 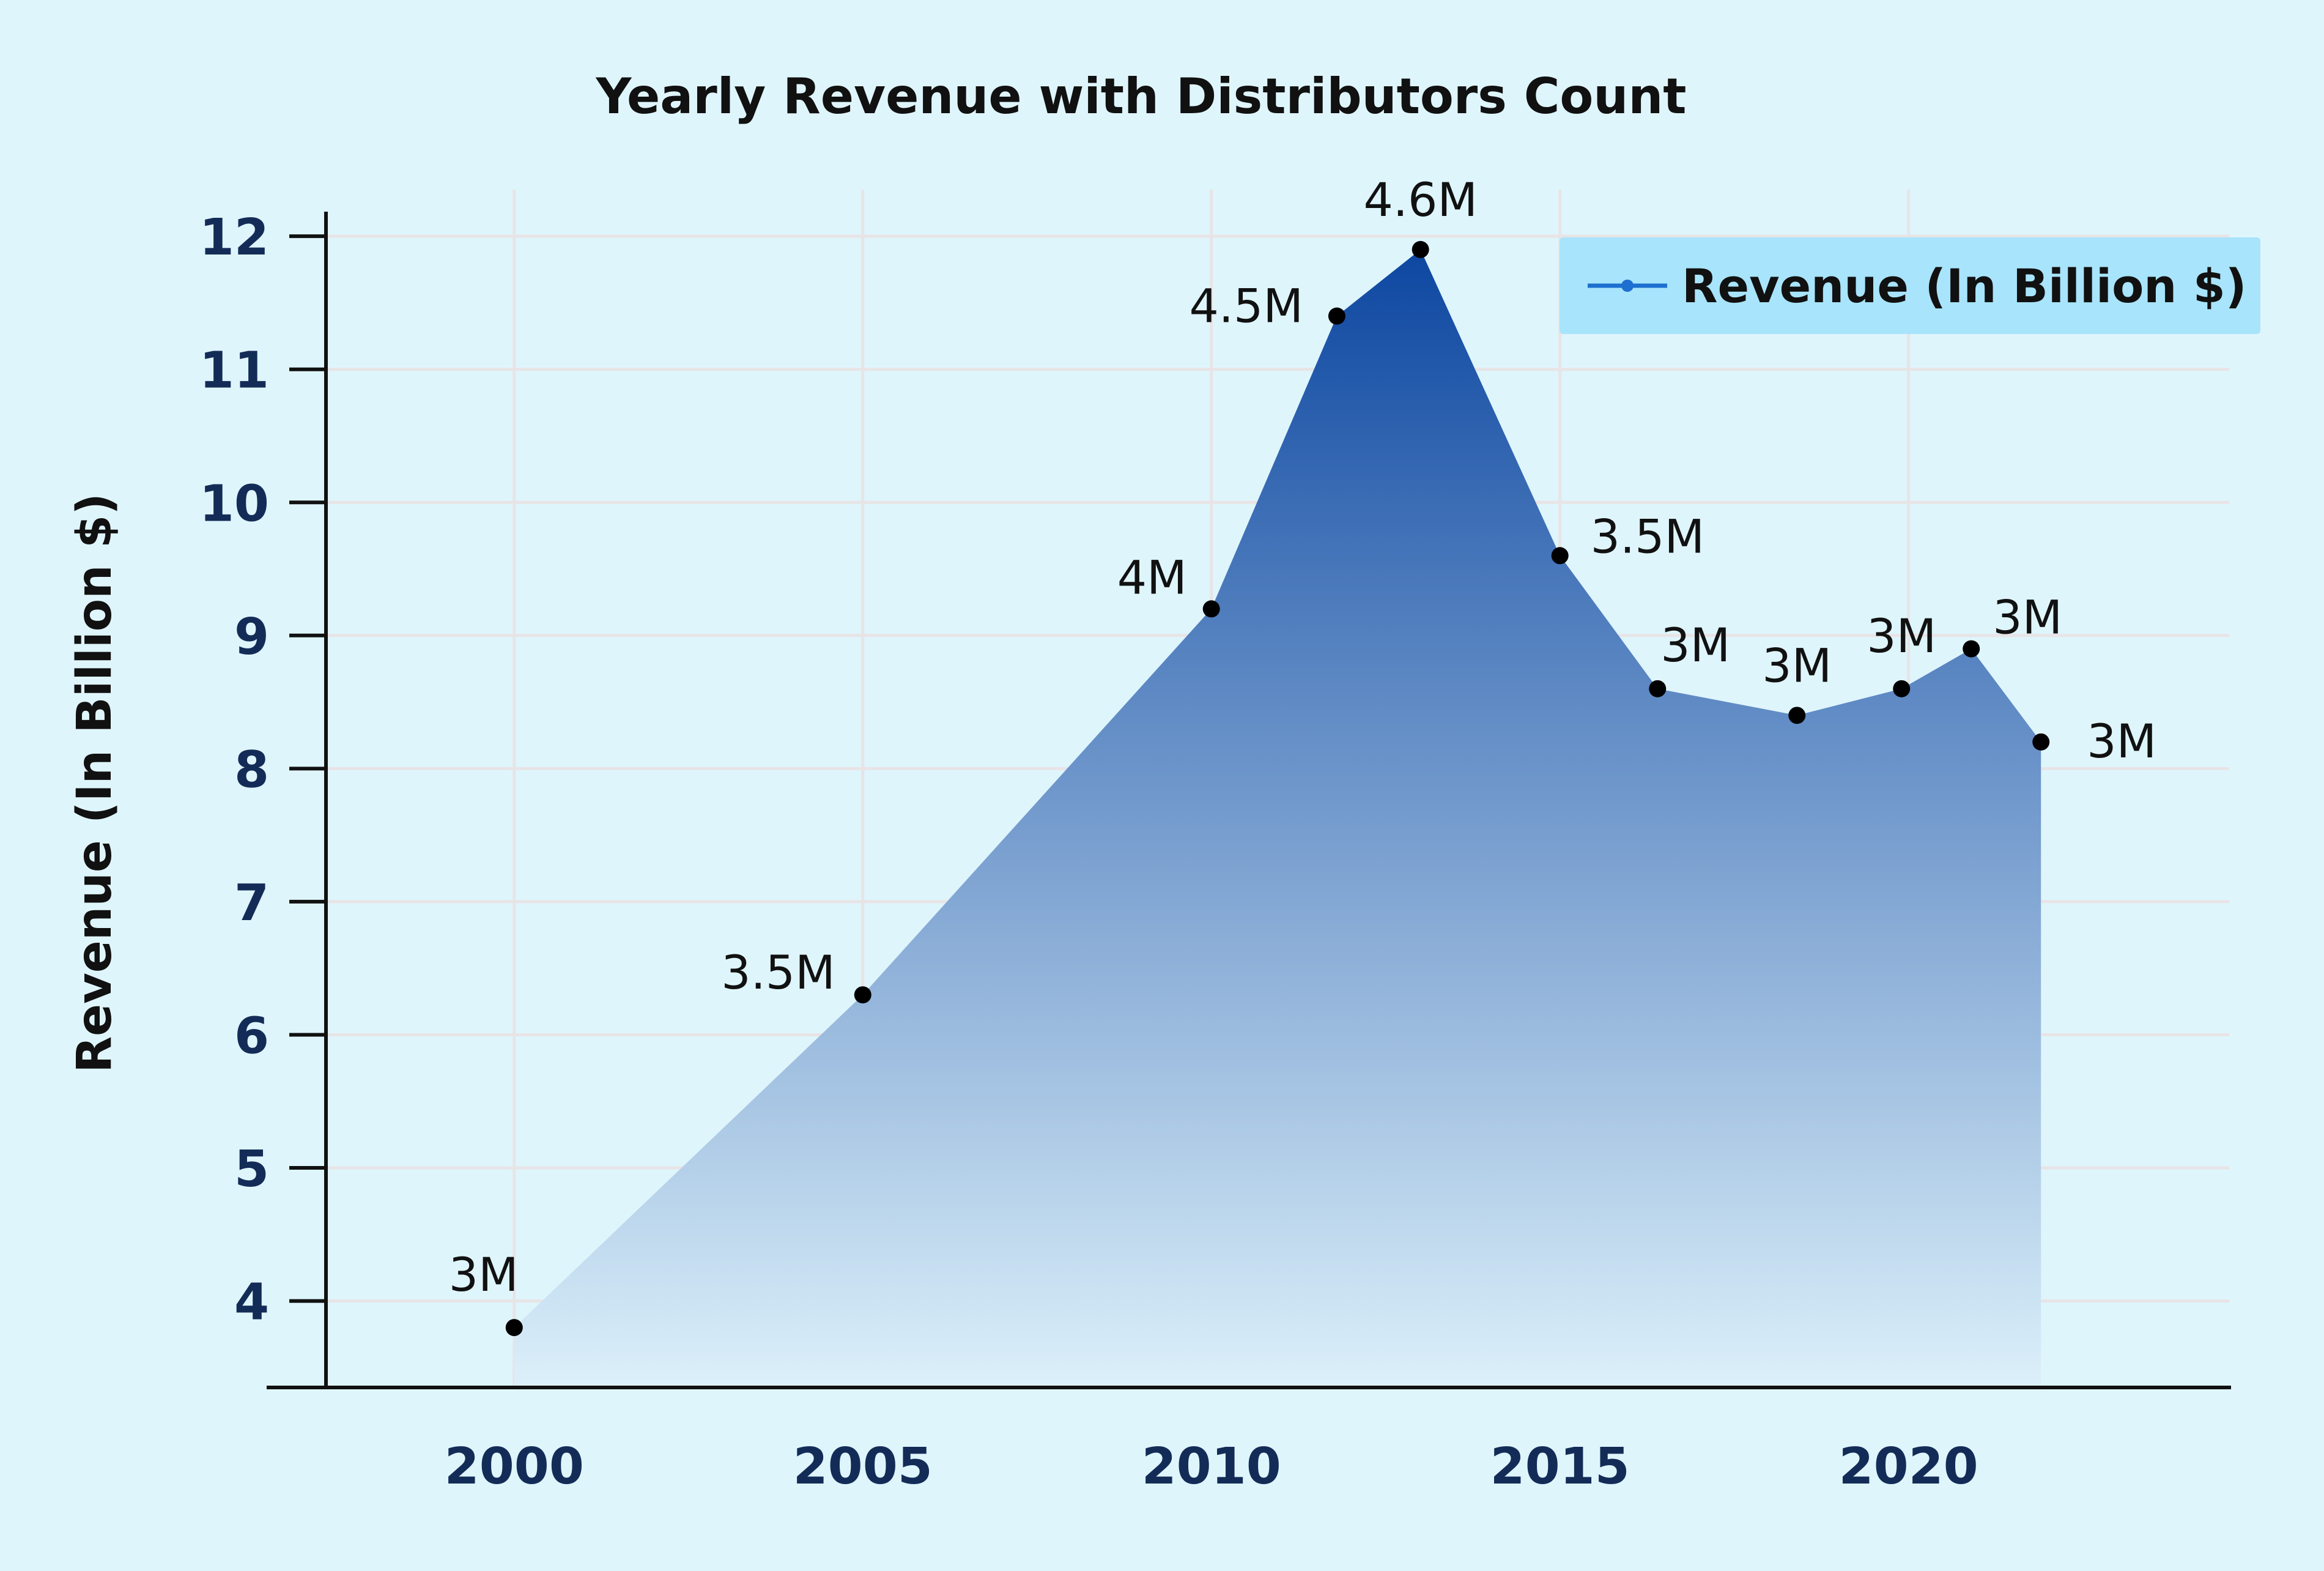 I want to click on y-tick-label: 7, so click(x=251, y=903).